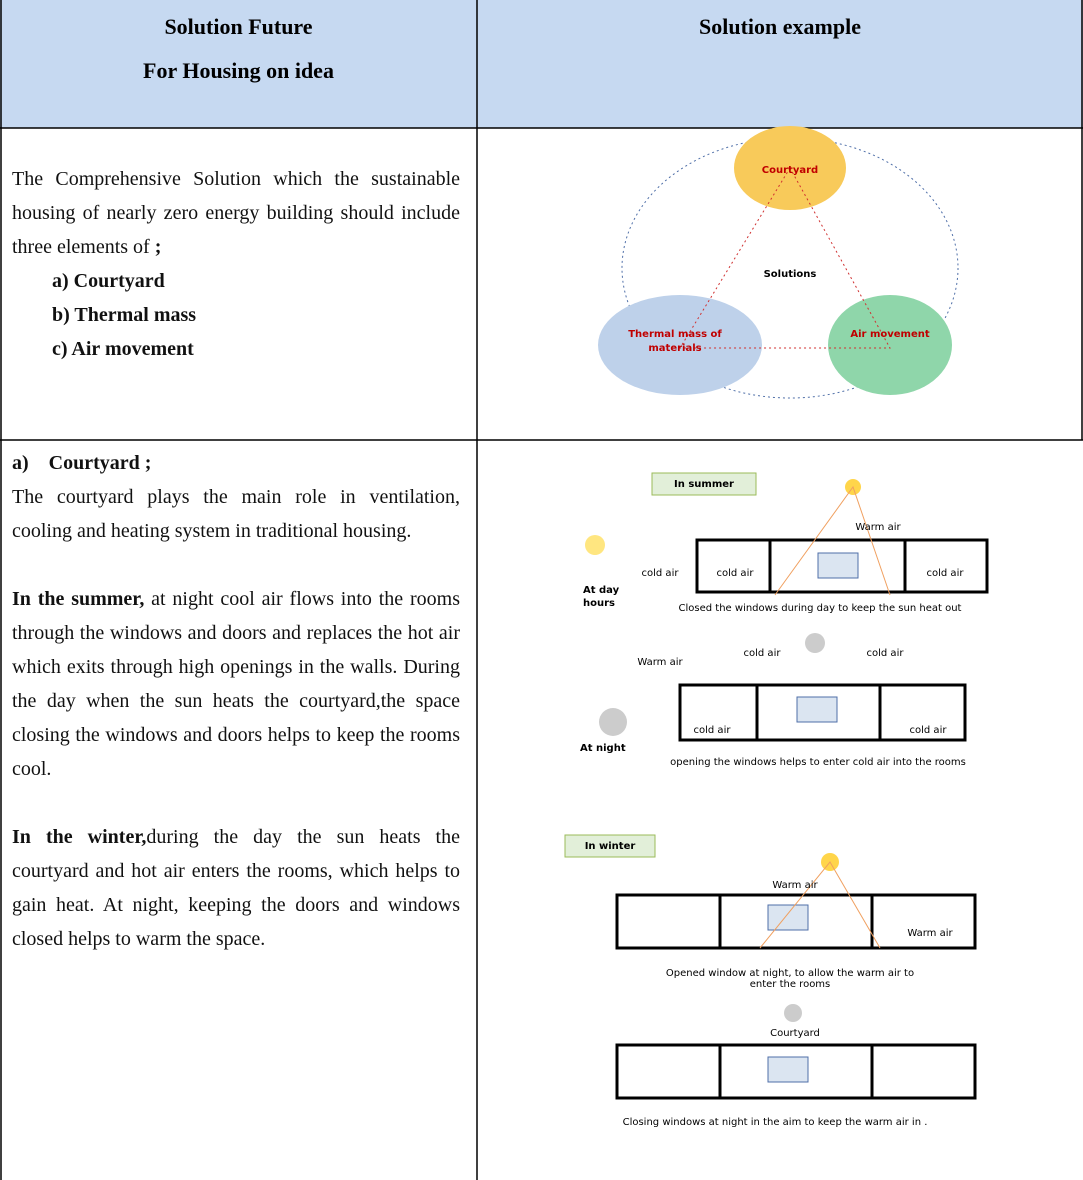 Image resolution: width=1083 pixels, height=1180 pixels. Describe the element at coordinates (790, 274) in the screenshot. I see `label: Solutions` at that location.